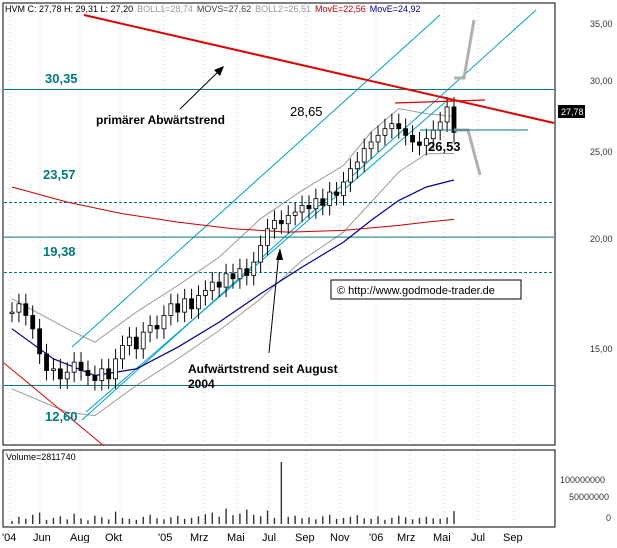 The width and height of the screenshot is (617, 548). What do you see at coordinates (444, 146) in the screenshot?
I see `annotation-low-value: 26,53` at bounding box center [444, 146].